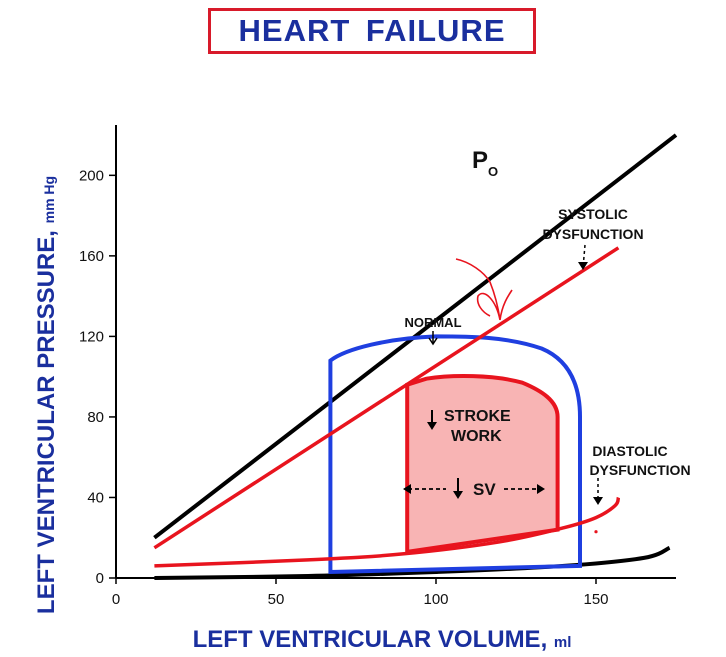 Image resolution: width=726 pixels, height=657 pixels. I want to click on y-tick-label-200: 200, so click(91, 175).